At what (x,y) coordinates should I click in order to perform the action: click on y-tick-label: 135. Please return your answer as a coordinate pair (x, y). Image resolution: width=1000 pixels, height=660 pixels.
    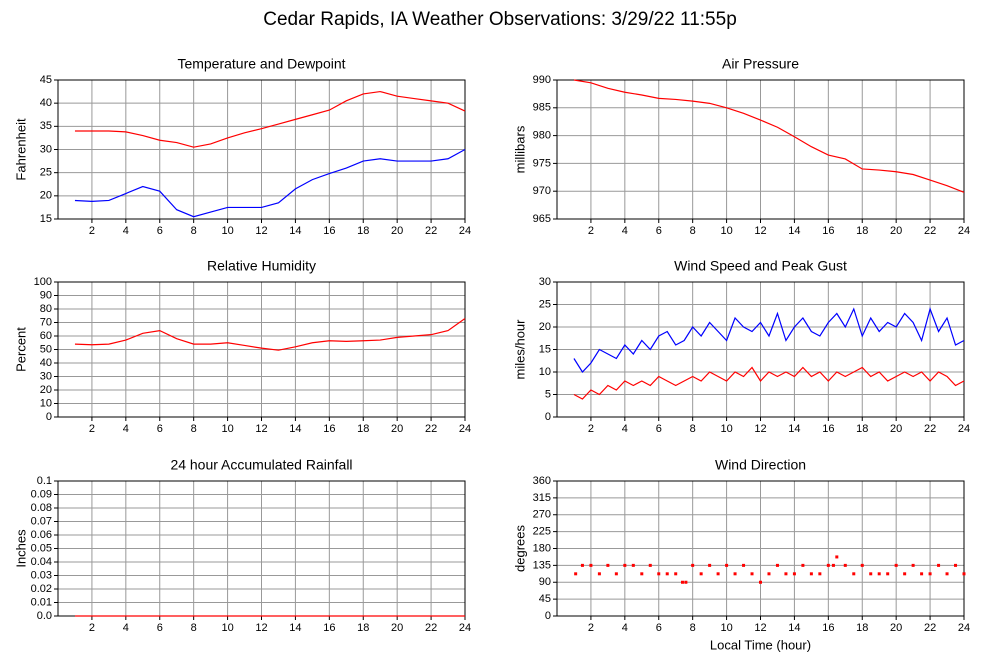
    Looking at the image, I should click on (542, 565).